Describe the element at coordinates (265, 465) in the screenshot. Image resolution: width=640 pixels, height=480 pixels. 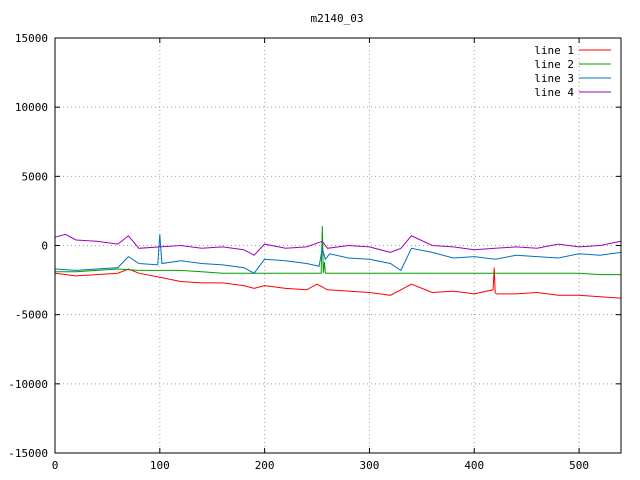
I see `x-tick-label: 200` at that location.